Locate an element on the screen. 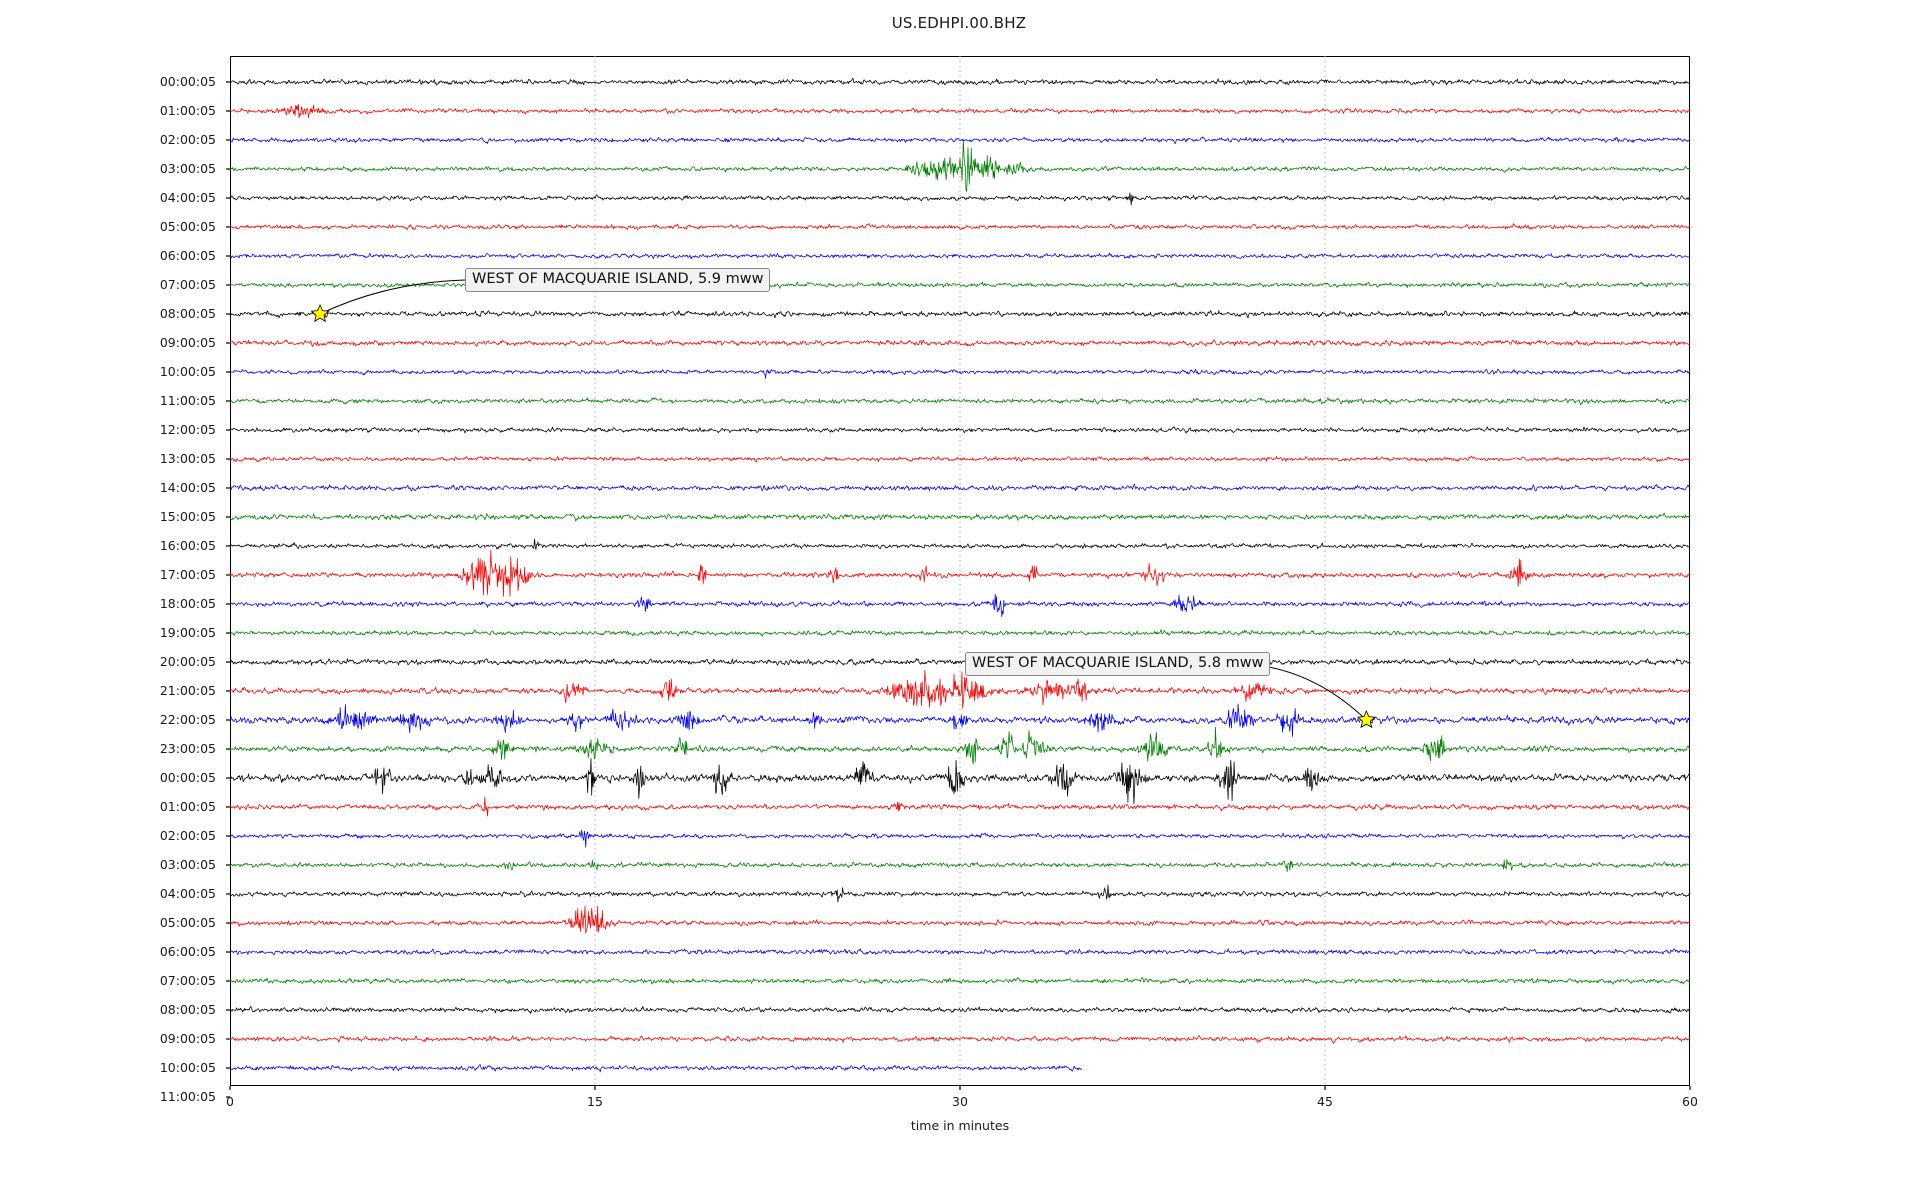 This screenshot has width=1920, height=1200. x-tick-label: 0 is located at coordinates (230, 1101).